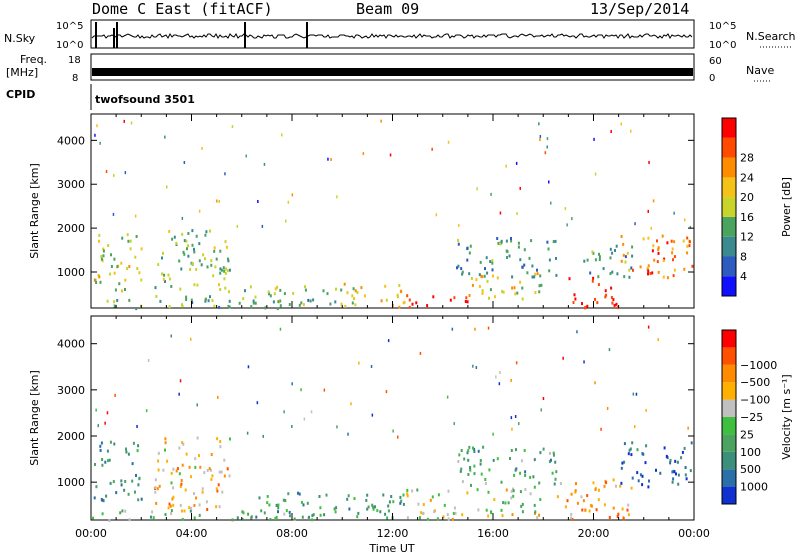 The height and width of the screenshot is (554, 800). Describe the element at coordinates (69, 45) in the screenshot. I see `nsky-tick-bottom: 10^0` at that location.